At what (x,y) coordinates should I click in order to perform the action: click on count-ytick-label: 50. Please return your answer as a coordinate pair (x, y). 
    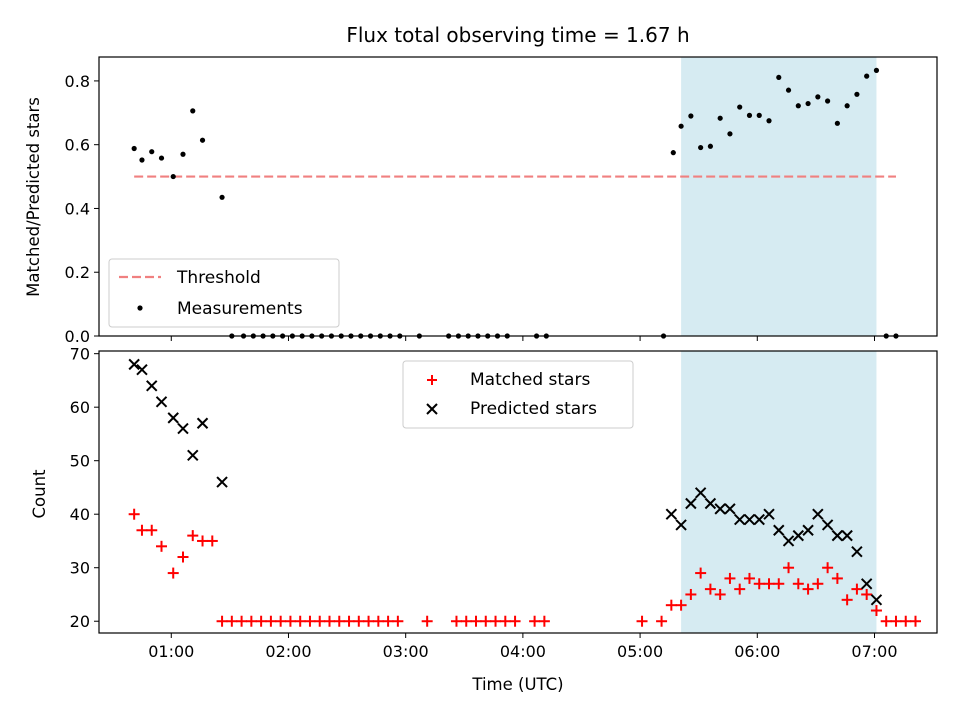
    Looking at the image, I should click on (80, 461).